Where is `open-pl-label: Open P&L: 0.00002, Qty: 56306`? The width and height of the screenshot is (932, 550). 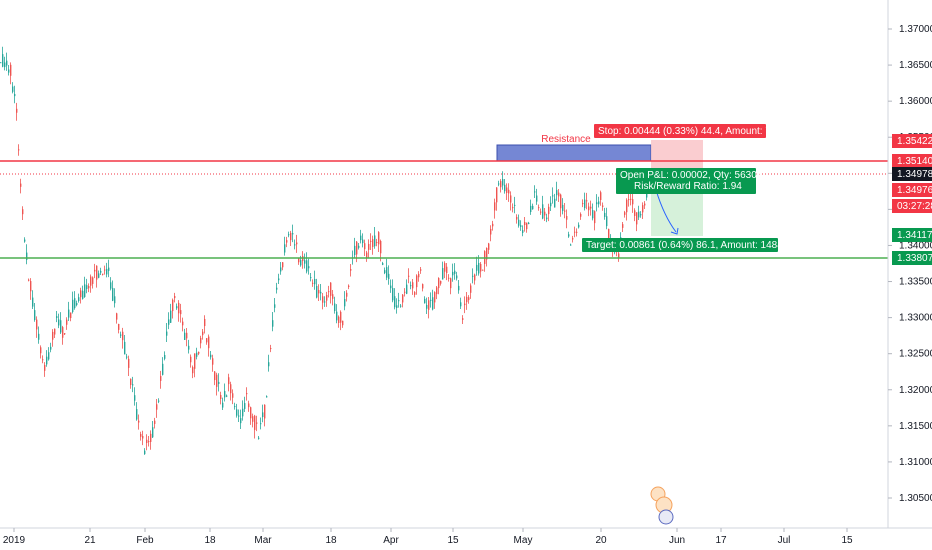 open-pl-label: Open P&L: 0.00002, Qty: 56306 is located at coordinates (691, 175).